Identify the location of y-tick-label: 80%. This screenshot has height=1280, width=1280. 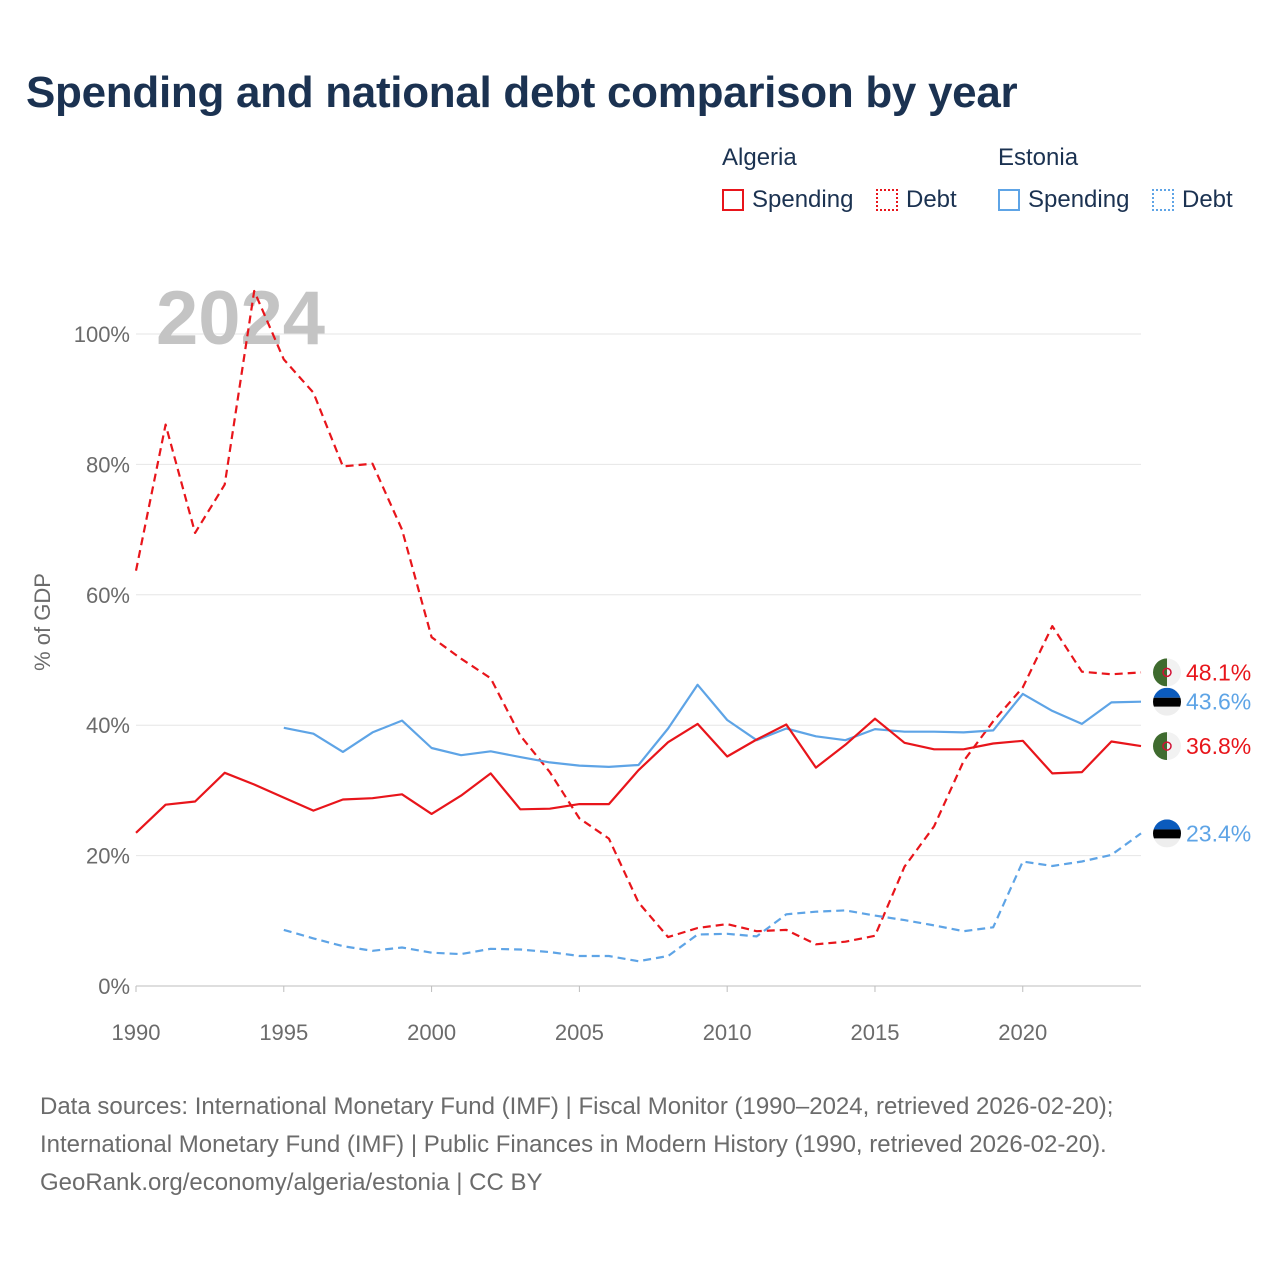
(108, 464).